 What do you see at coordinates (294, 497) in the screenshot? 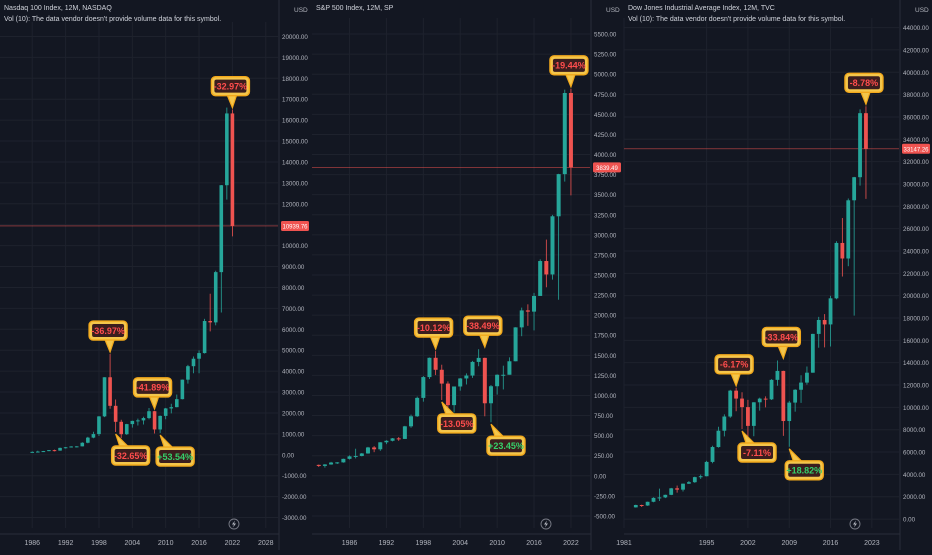
I see `y-tick-label: -2000.00` at bounding box center [294, 497].